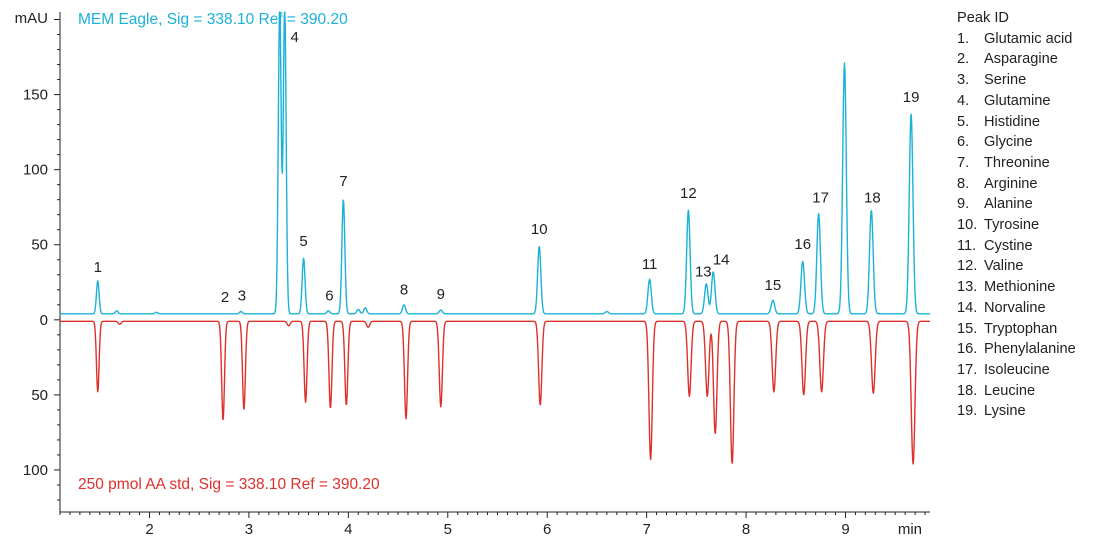 Image resolution: width=1106 pixels, height=540 pixels. I want to click on peak-number-label: 5, so click(303, 241).